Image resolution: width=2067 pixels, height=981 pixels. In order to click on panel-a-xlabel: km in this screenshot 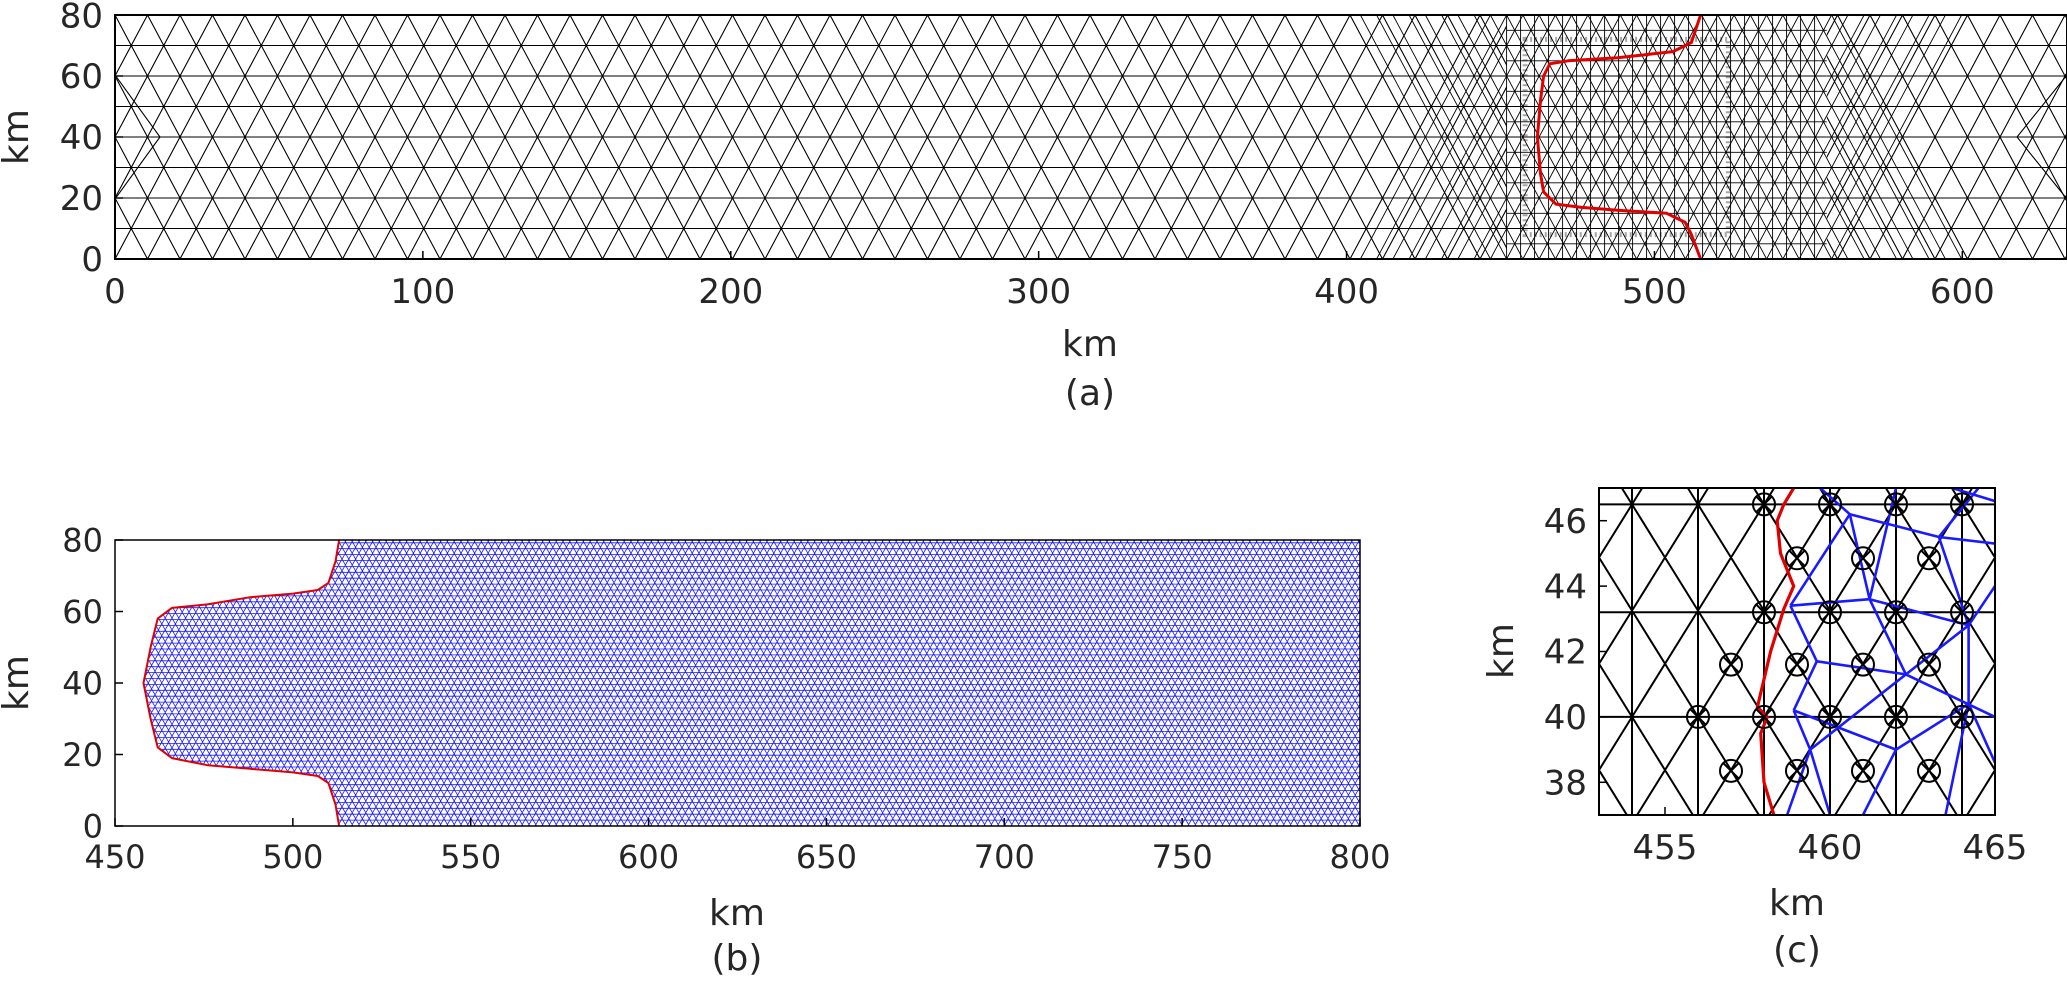, I will do `click(1090, 344)`.